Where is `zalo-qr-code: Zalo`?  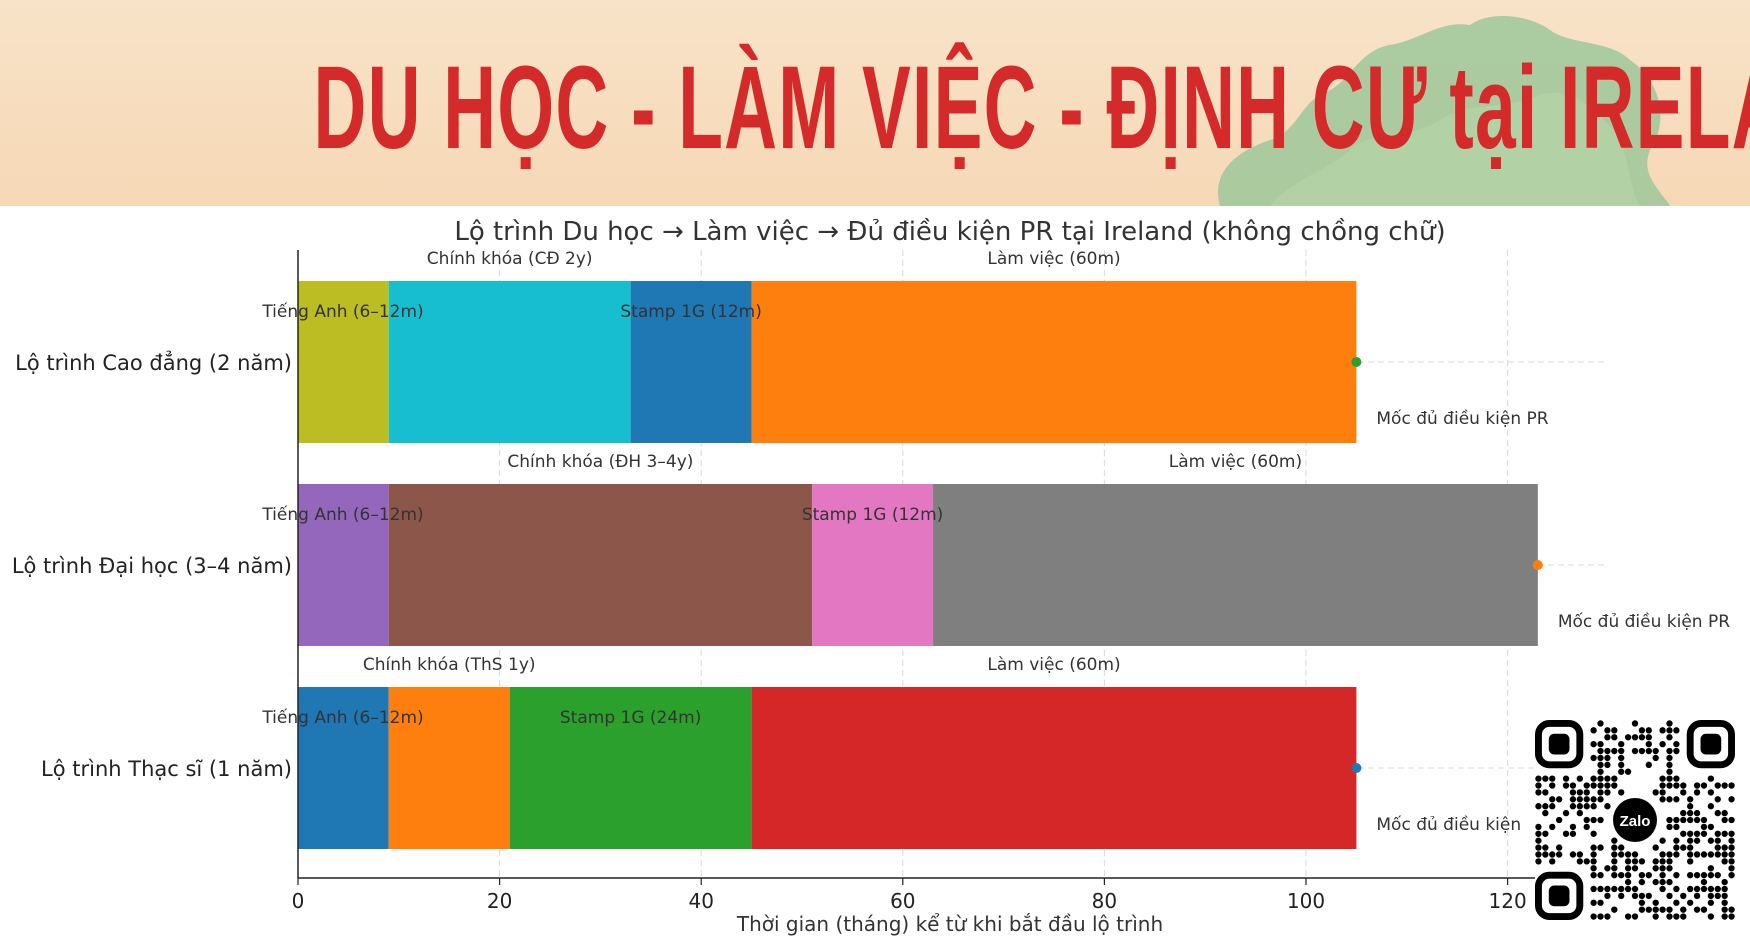
zalo-qr-code: Zalo is located at coordinates (1635, 820).